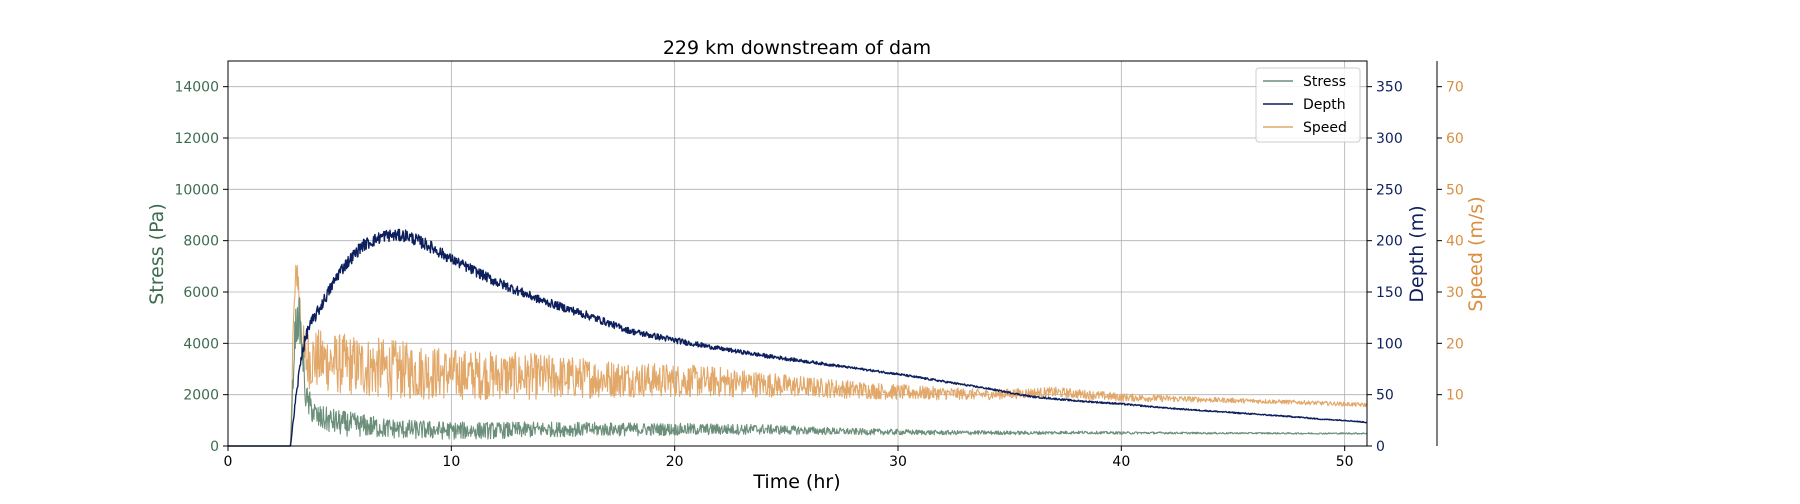 The height and width of the screenshot is (504, 1800). What do you see at coordinates (201, 267) in the screenshot?
I see `stress-axis-ticks: 0 2000 4000 6000 8000 10000 12000 14000` at bounding box center [201, 267].